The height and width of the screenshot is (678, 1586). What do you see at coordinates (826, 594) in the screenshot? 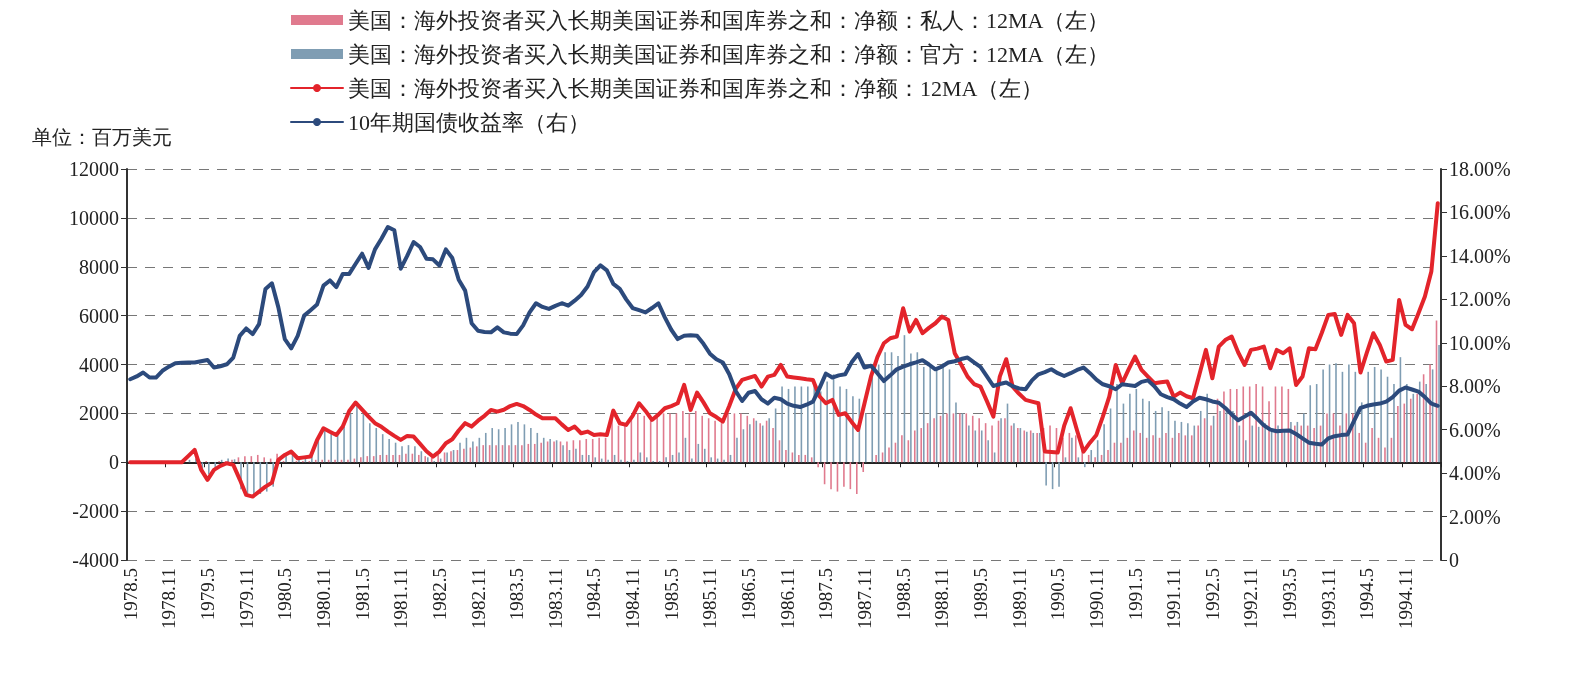
I see `x-tick-label: 1987.5` at bounding box center [826, 594].